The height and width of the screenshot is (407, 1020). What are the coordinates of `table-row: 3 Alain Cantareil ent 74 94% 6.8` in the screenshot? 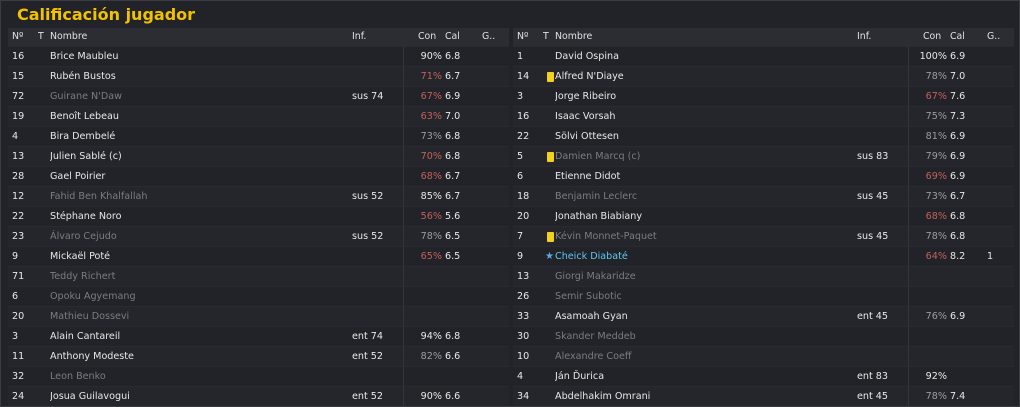 It's located at (258, 336).